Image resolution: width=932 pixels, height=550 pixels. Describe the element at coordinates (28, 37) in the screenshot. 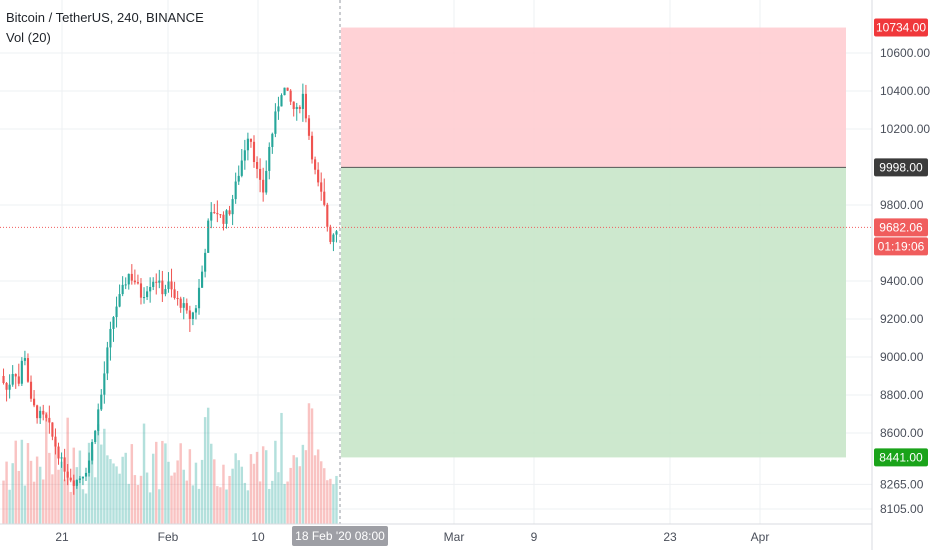

I see `volume-indicator-label: Vol (20)` at that location.